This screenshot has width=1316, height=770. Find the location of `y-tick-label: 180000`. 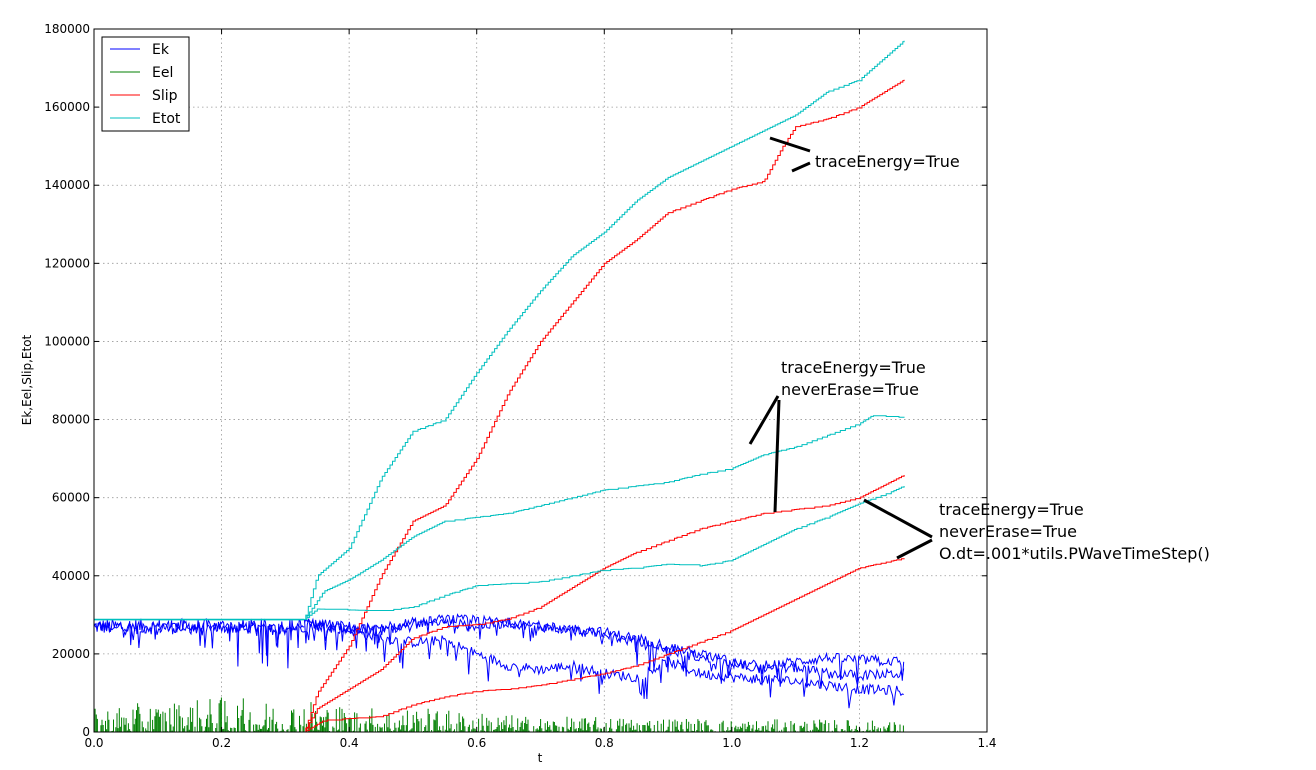

y-tick-label: 180000 is located at coordinates (67, 29).